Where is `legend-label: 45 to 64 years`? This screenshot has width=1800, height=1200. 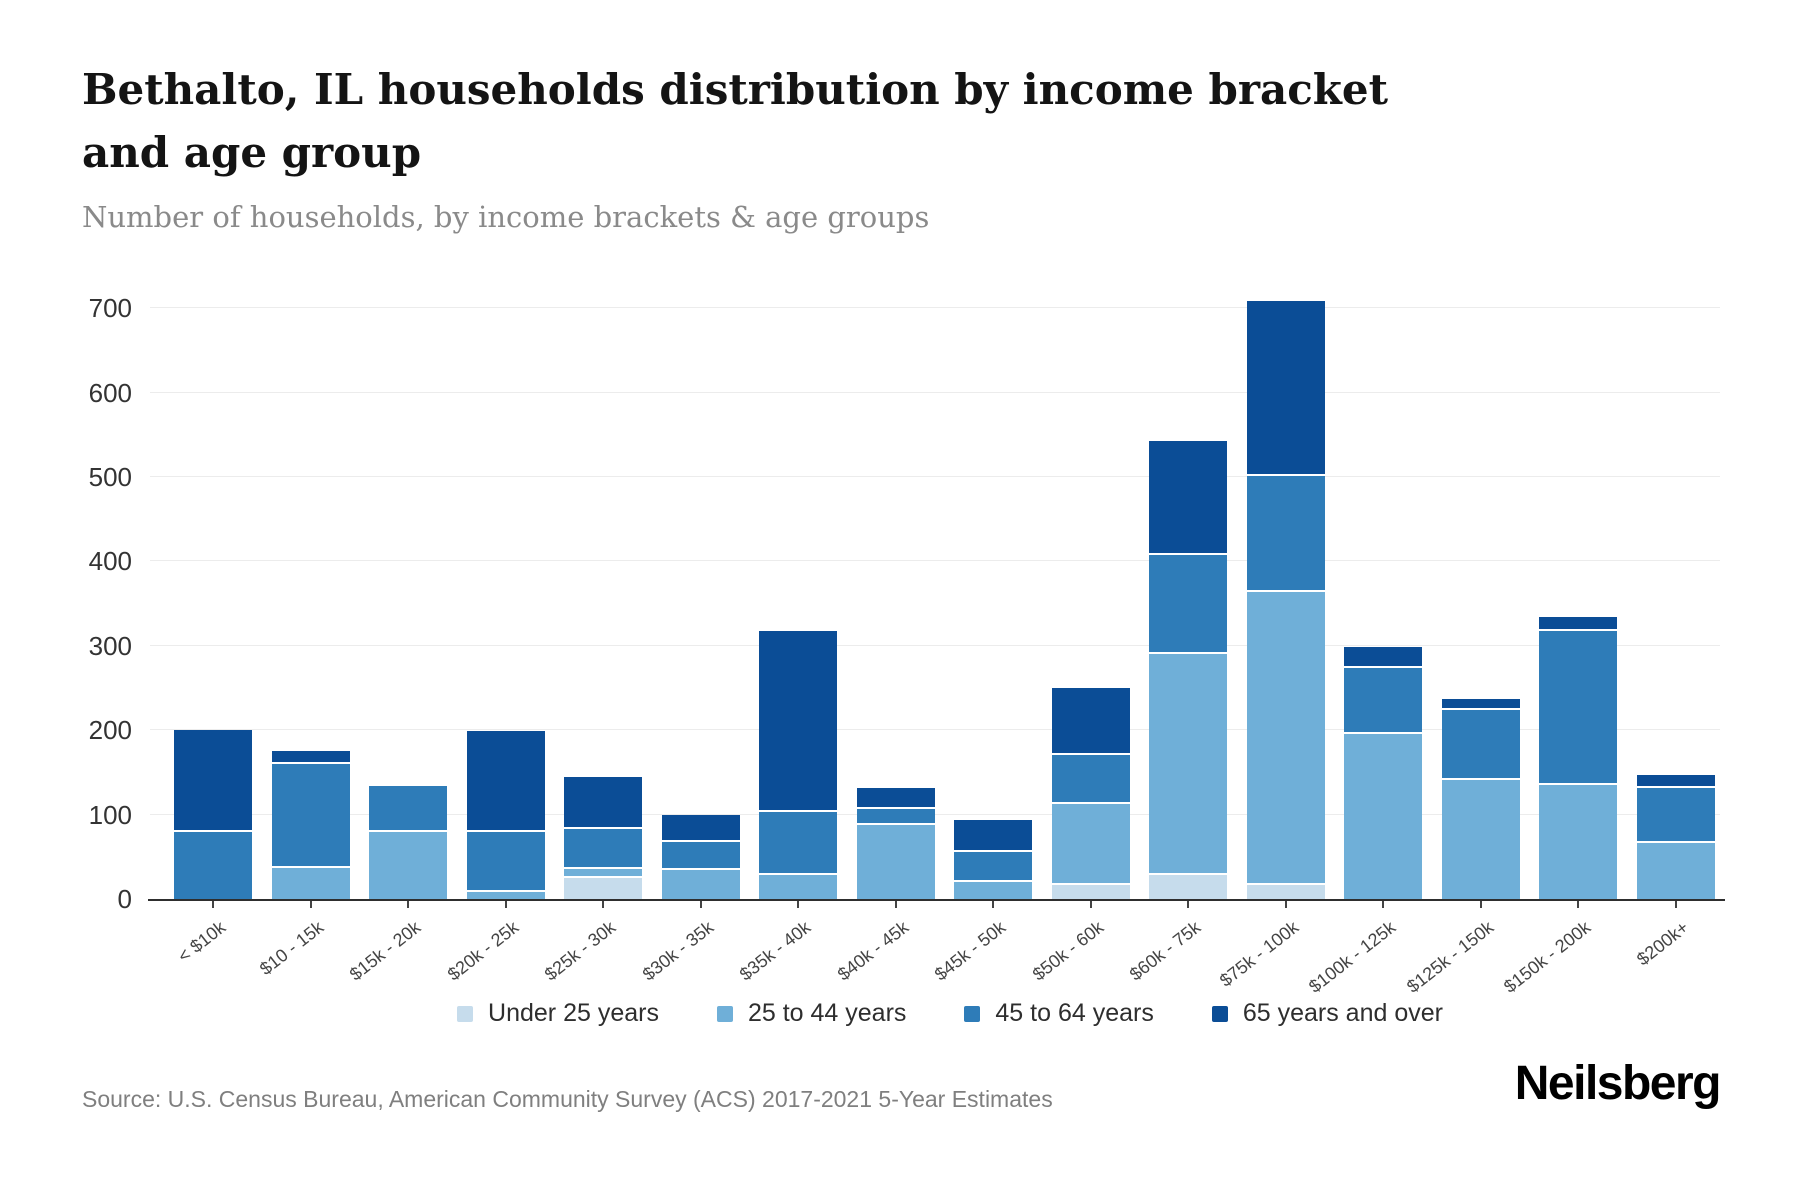
legend-label: 45 to 64 years is located at coordinates (1074, 1013).